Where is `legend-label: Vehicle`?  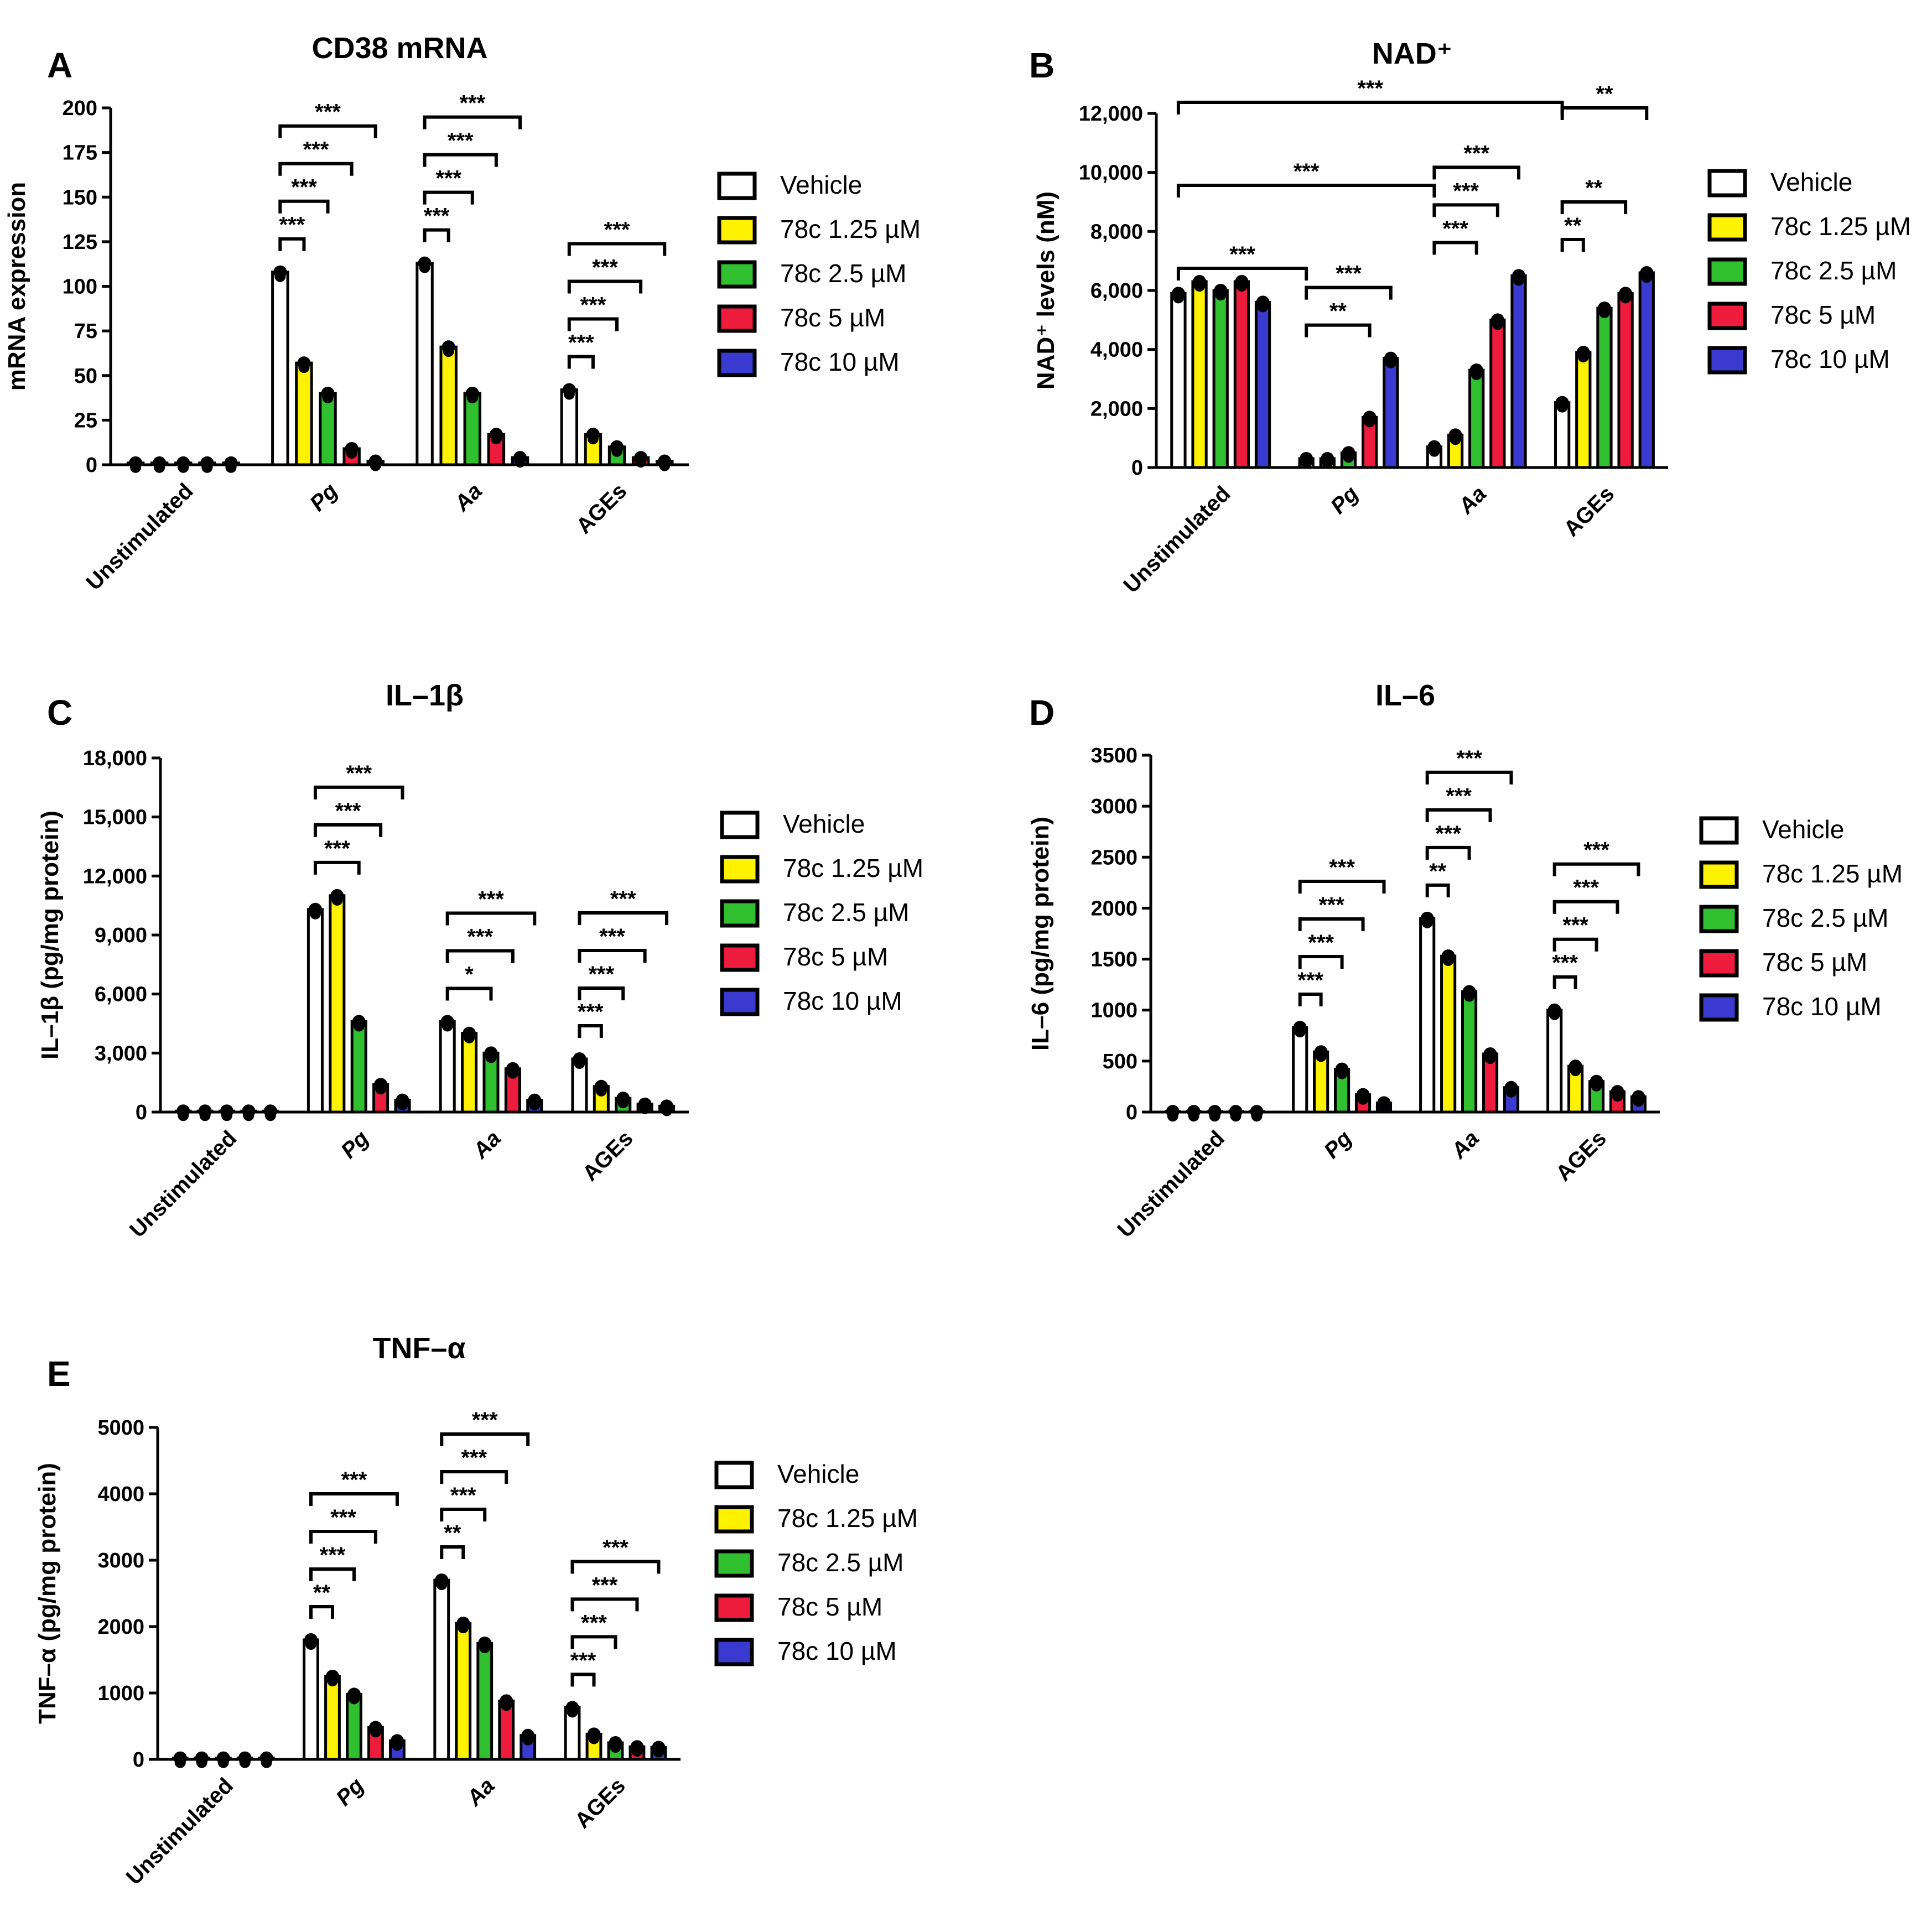 legend-label: Vehicle is located at coordinates (818, 1474).